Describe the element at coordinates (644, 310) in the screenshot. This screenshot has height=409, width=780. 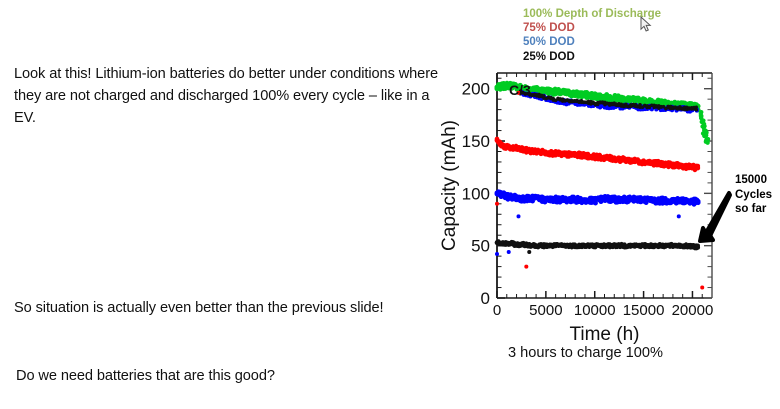
I see `svg-text: 15000` at that location.